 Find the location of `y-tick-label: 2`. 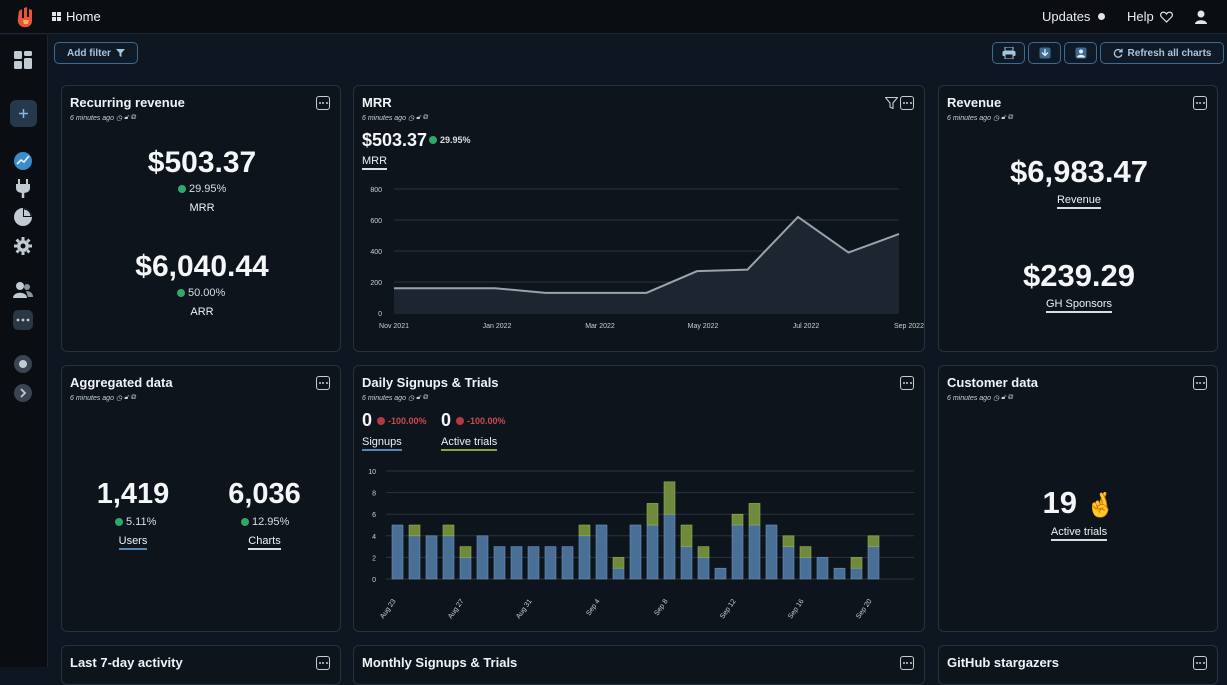

y-tick-label: 2 is located at coordinates (374, 558).